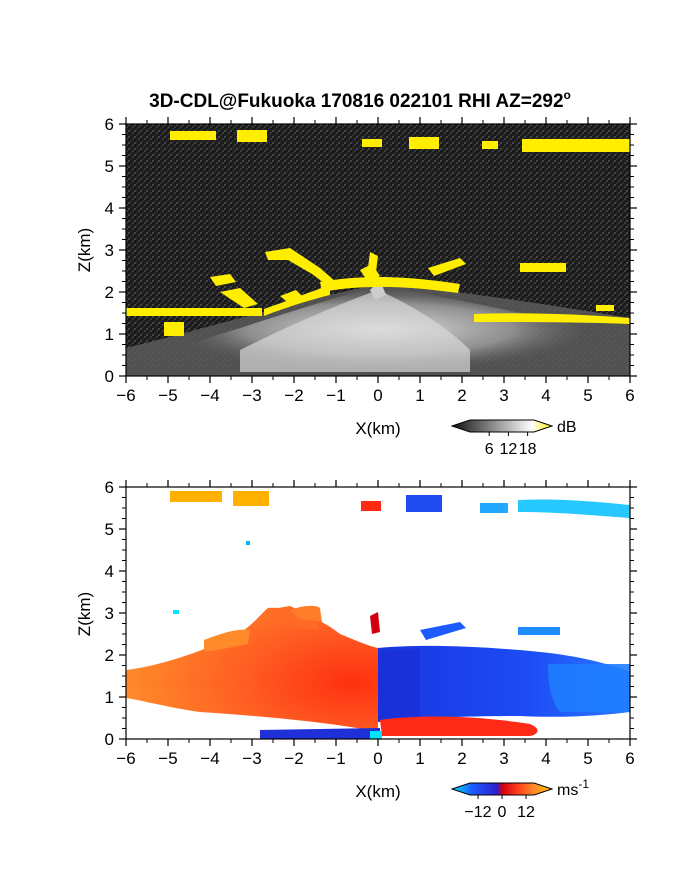 Image resolution: width=680 pixels, height=880 pixels. What do you see at coordinates (125, 395) in the screenshot?
I see `reflectivity-x-tick-label: −6` at bounding box center [125, 395].